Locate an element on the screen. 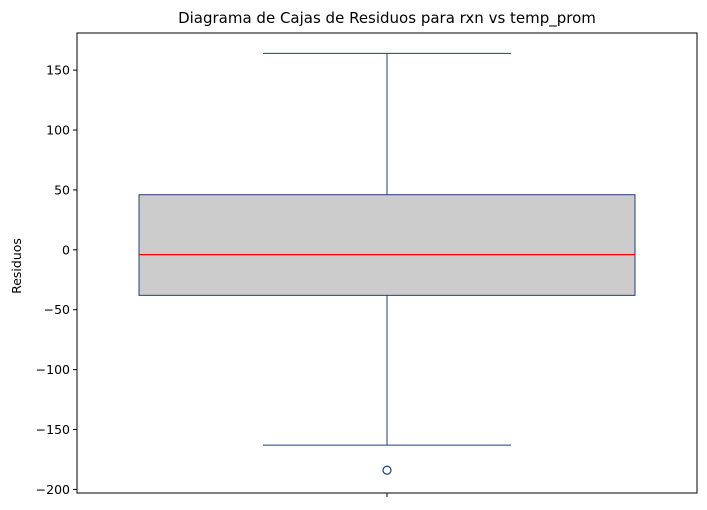  y-axis: 150 100 50 0 −50 −100 −150 −200 is located at coordinates (56, 280).